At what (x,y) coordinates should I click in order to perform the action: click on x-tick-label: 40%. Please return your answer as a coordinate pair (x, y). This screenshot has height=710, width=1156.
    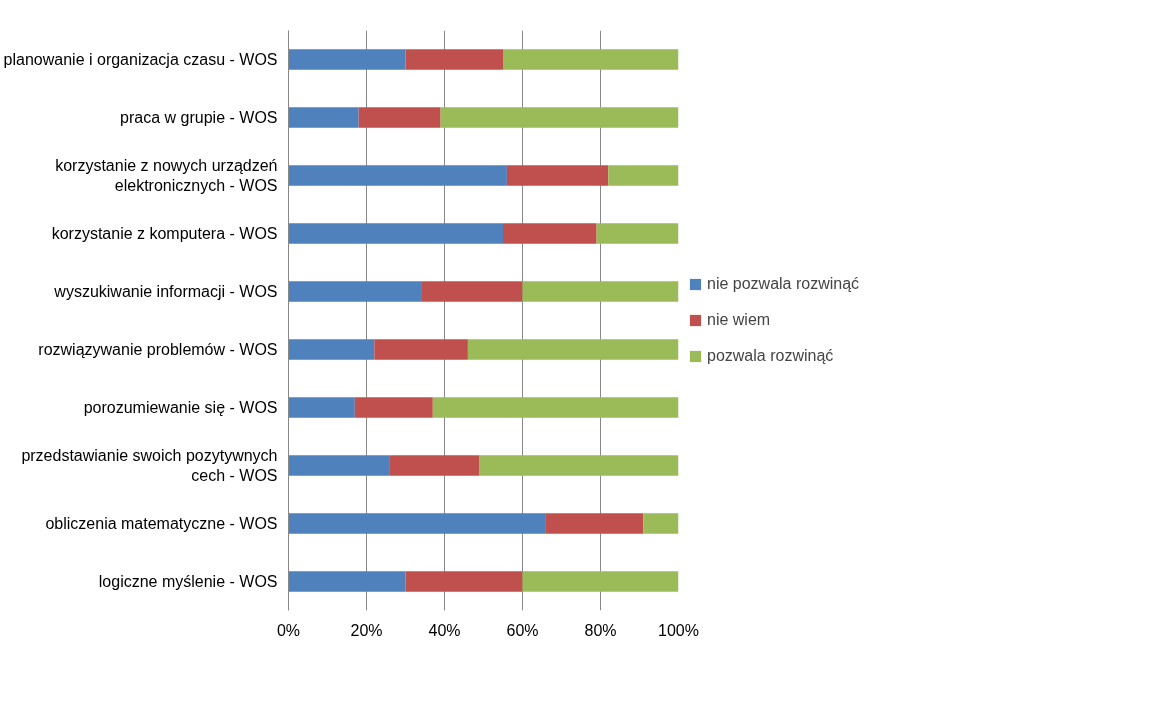
    Looking at the image, I should click on (444, 630).